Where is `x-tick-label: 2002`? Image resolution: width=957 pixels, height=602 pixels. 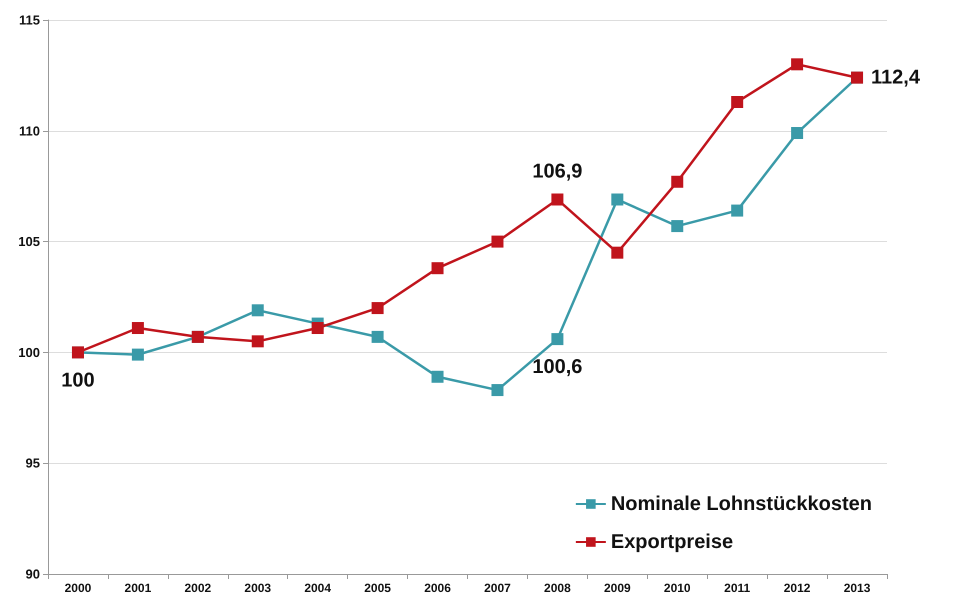 x-tick-label: 2002 is located at coordinates (198, 588).